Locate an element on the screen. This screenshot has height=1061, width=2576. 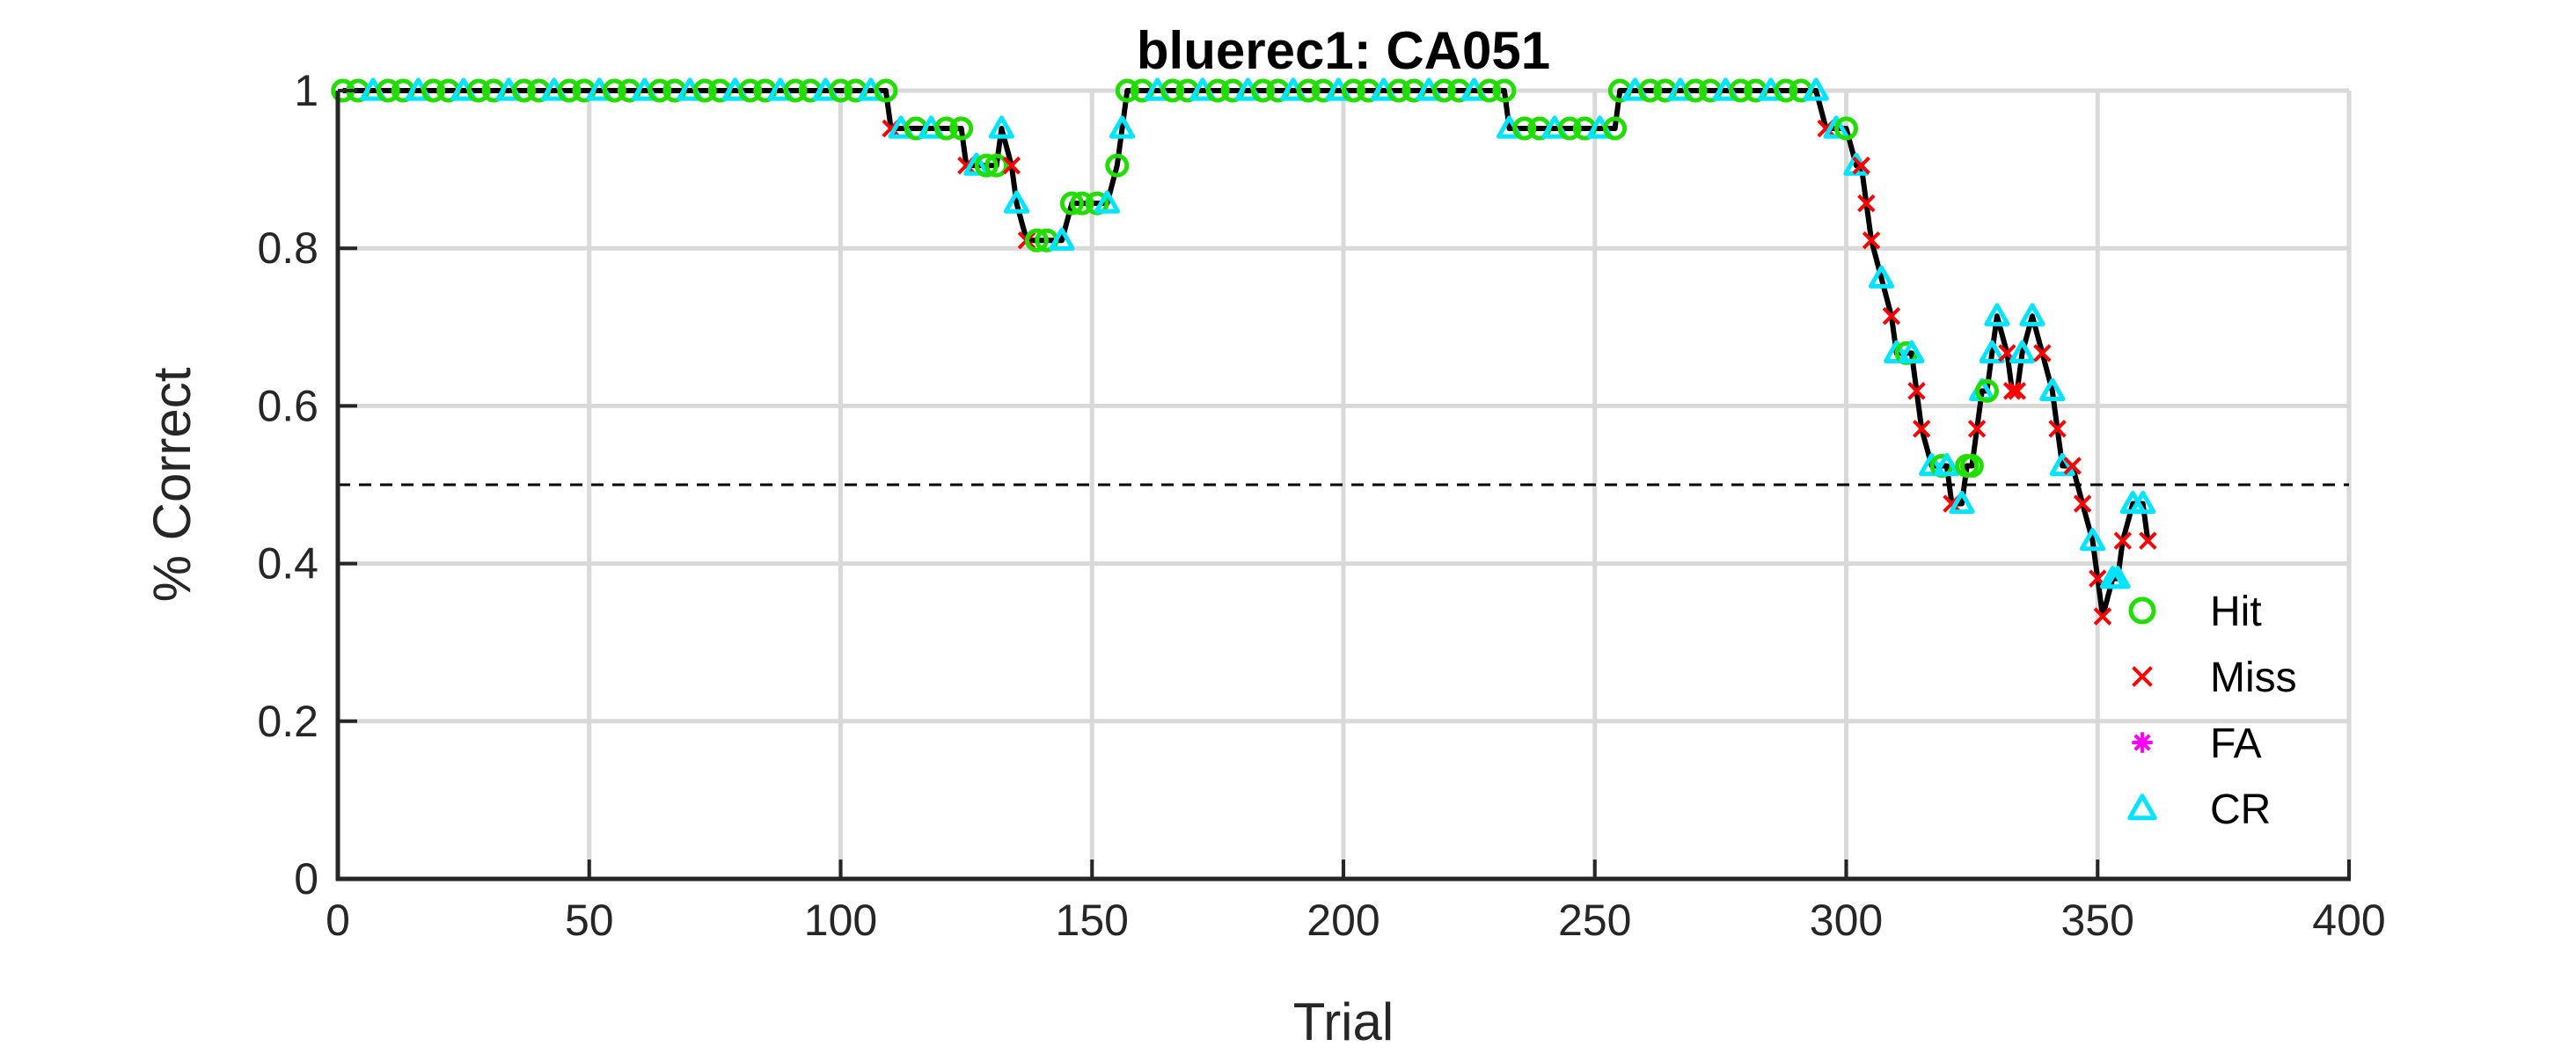
x-tick-label: 50 is located at coordinates (589, 921).